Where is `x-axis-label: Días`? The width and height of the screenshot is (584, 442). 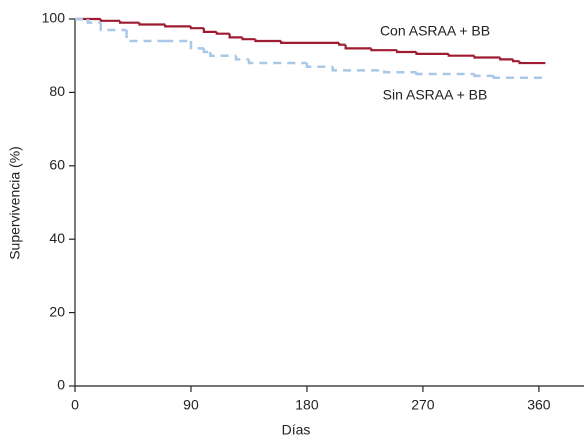
x-axis-label: Días is located at coordinates (296, 430).